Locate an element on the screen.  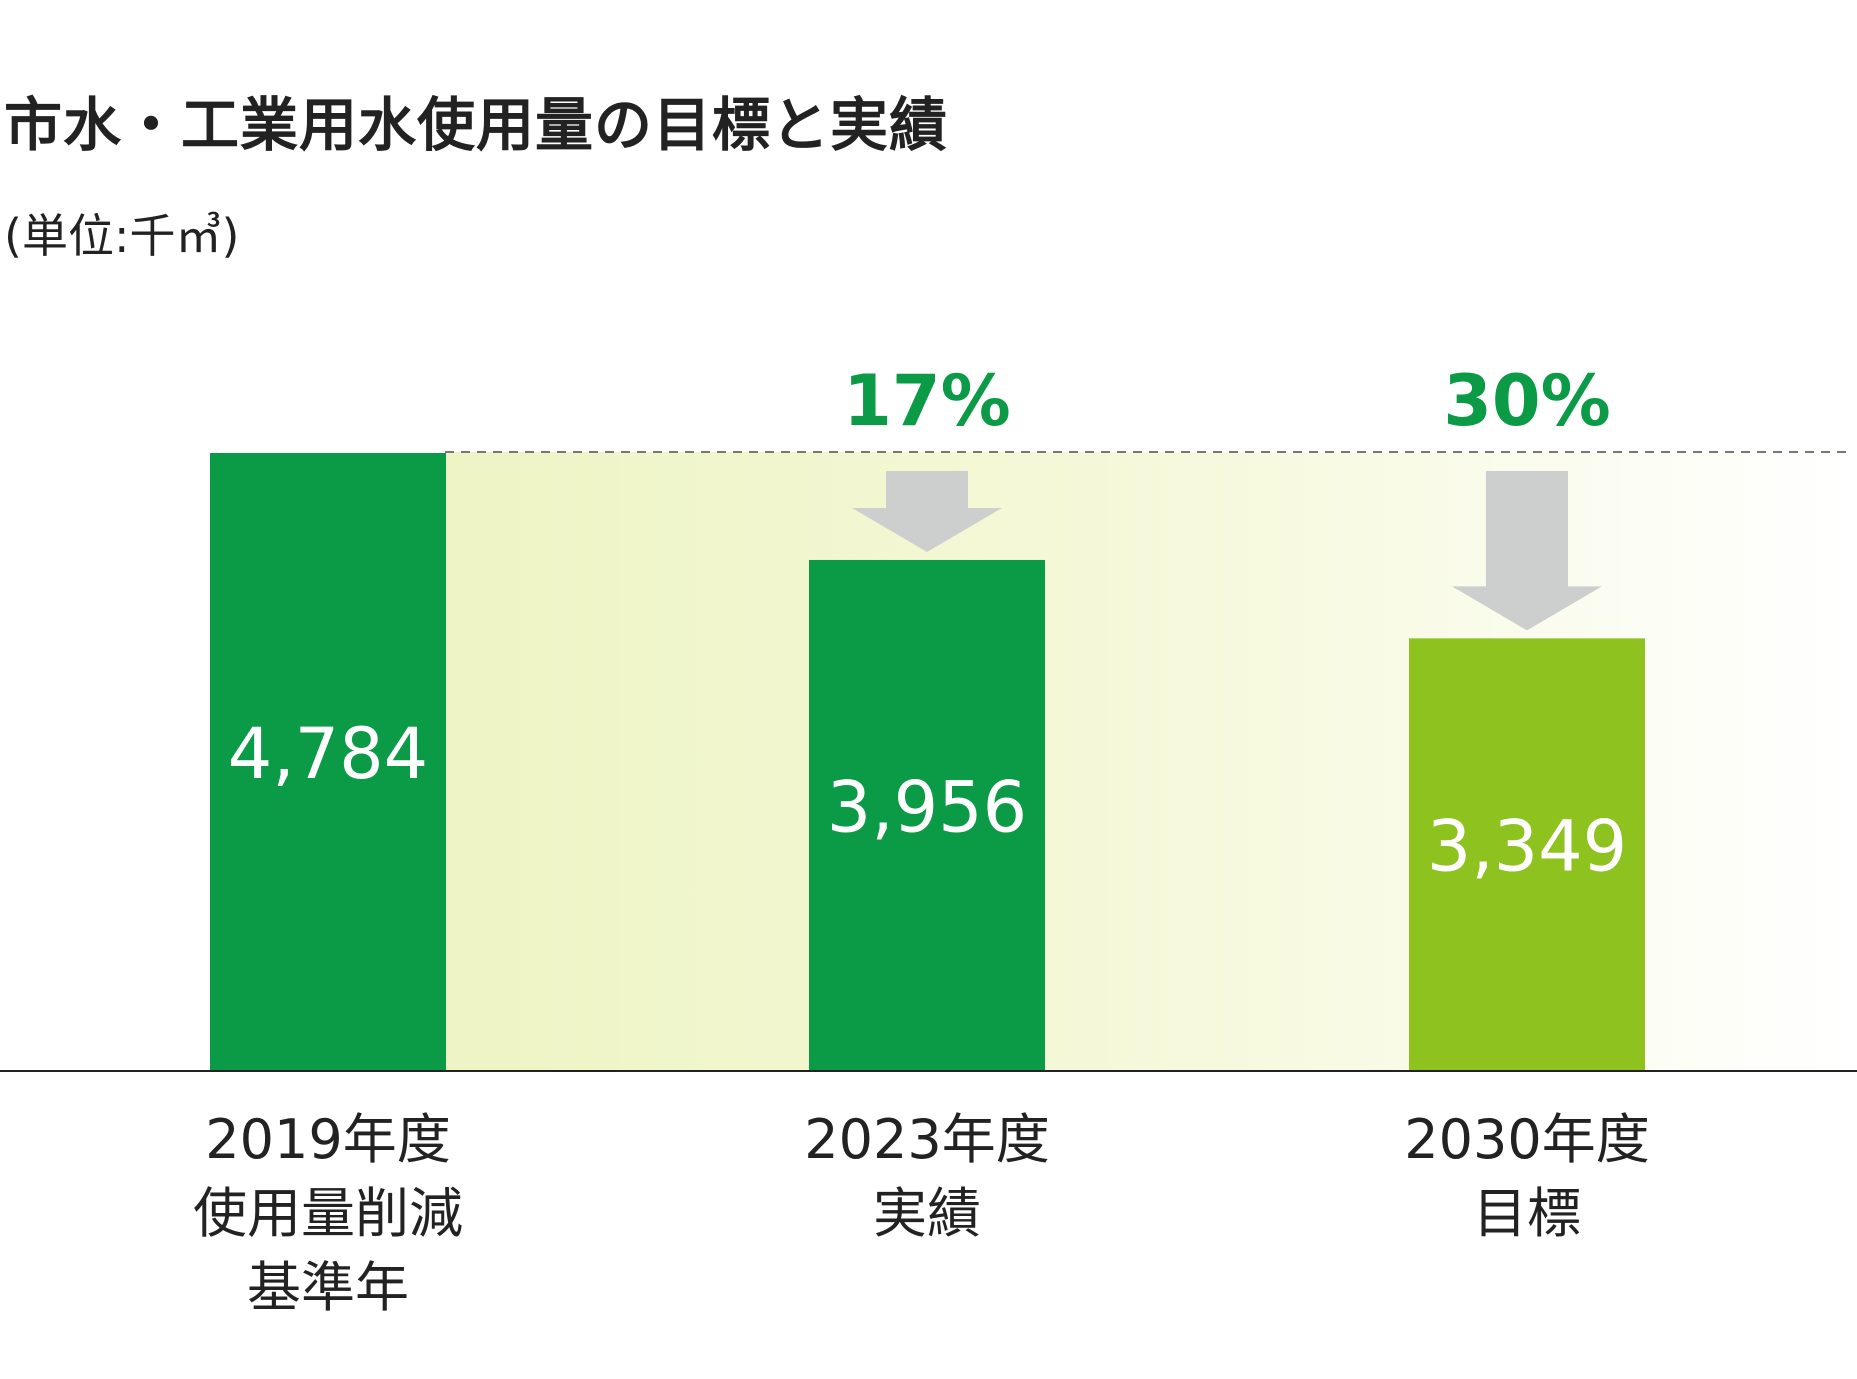
value-label-1: 3,956 is located at coordinates (927, 808).